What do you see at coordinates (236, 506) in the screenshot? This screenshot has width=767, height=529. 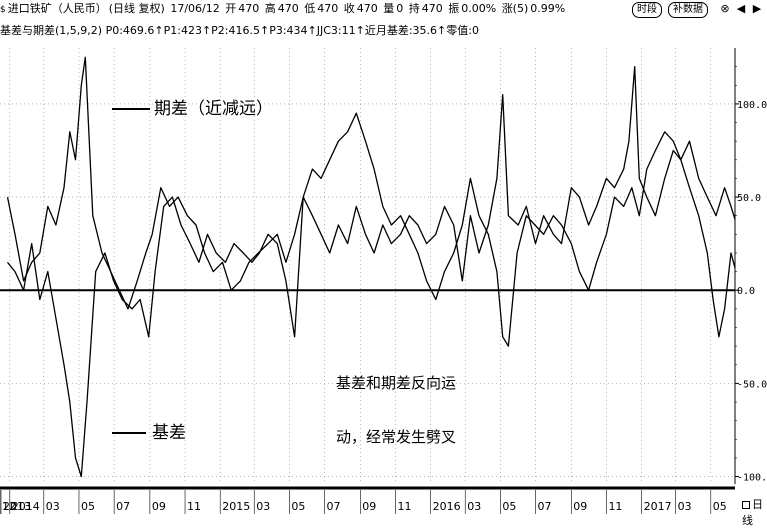 I see `x-tick-label: 2015` at bounding box center [236, 506].